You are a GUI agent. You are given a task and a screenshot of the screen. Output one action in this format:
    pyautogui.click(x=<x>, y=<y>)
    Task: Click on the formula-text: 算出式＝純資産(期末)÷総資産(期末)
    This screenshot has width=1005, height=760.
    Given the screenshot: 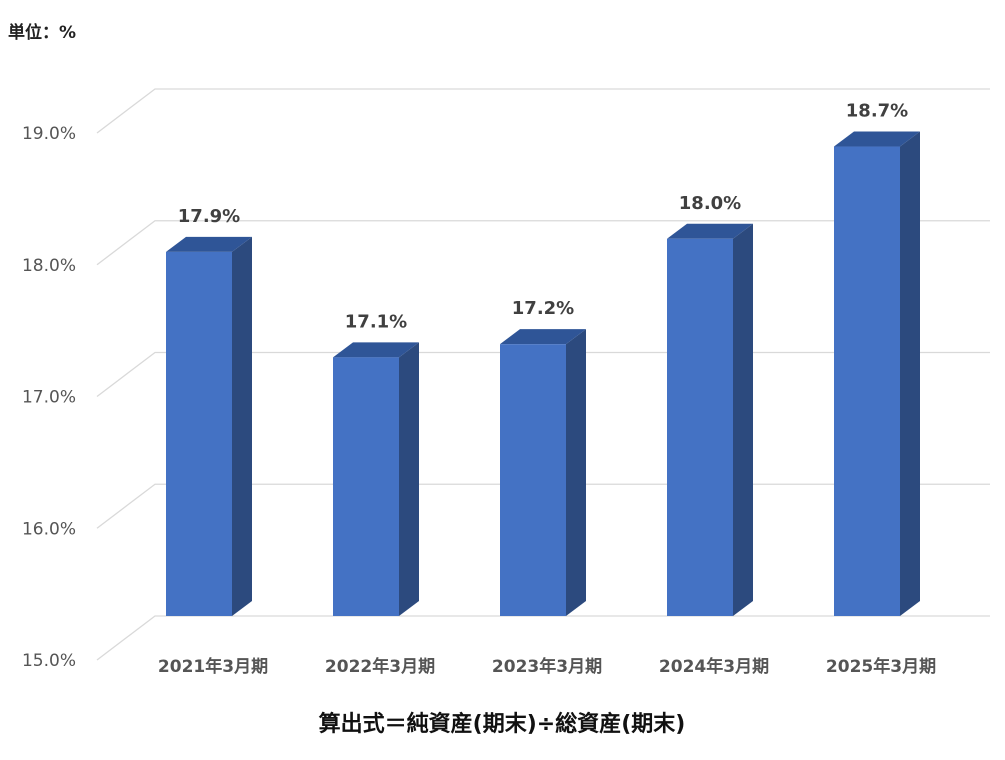 What is the action you would take?
    pyautogui.click(x=502, y=724)
    